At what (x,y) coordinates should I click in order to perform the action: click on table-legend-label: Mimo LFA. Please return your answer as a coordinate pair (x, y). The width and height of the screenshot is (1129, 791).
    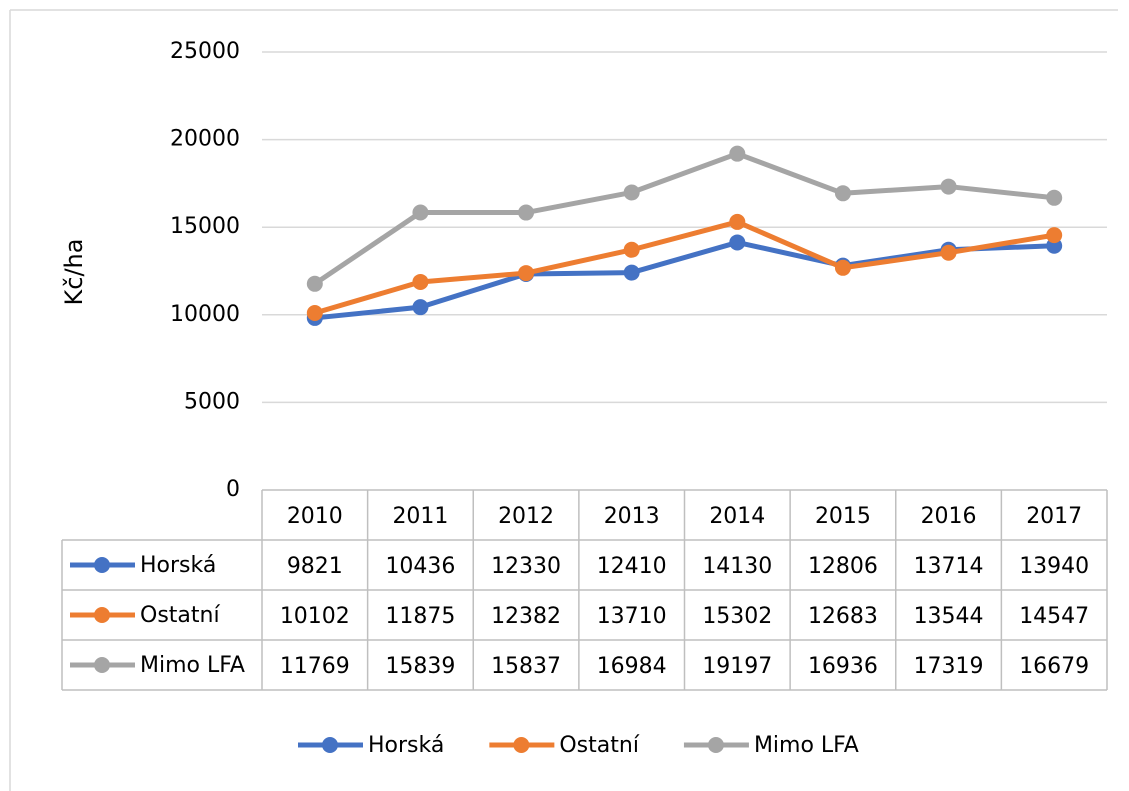
    Looking at the image, I should click on (192, 665).